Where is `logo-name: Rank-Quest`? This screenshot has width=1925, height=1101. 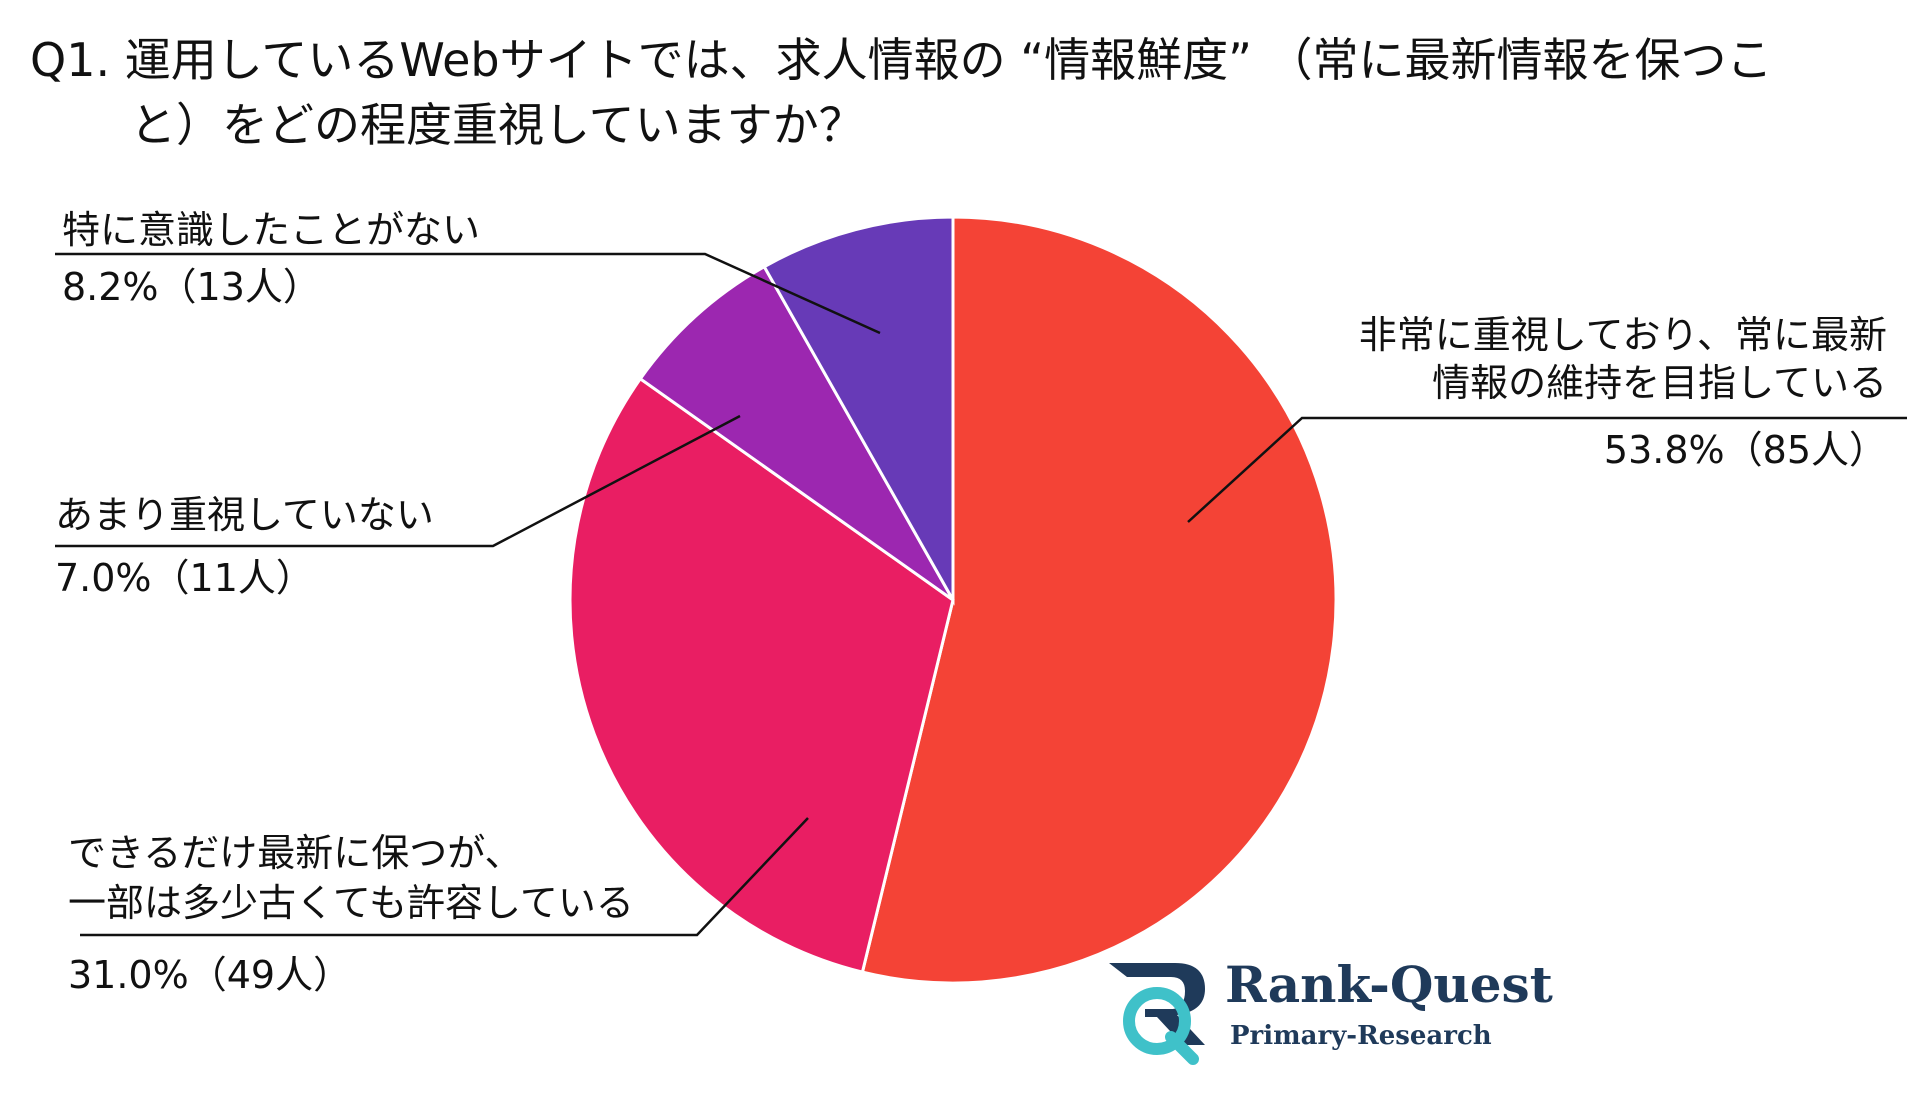 logo-name: Rank-Quest is located at coordinates (1389, 984).